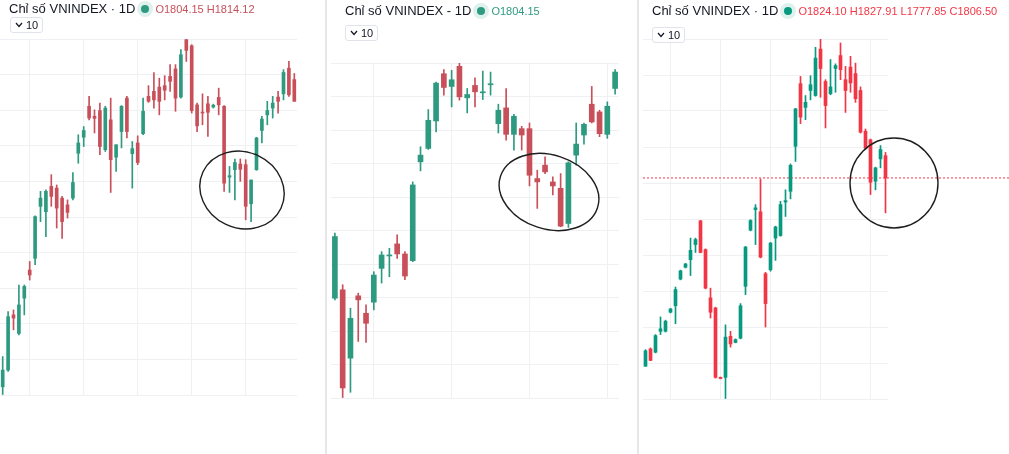 Image resolution: width=1009 pixels, height=454 pixels. I want to click on chart-subtitle: O1804.15, so click(515, 10).